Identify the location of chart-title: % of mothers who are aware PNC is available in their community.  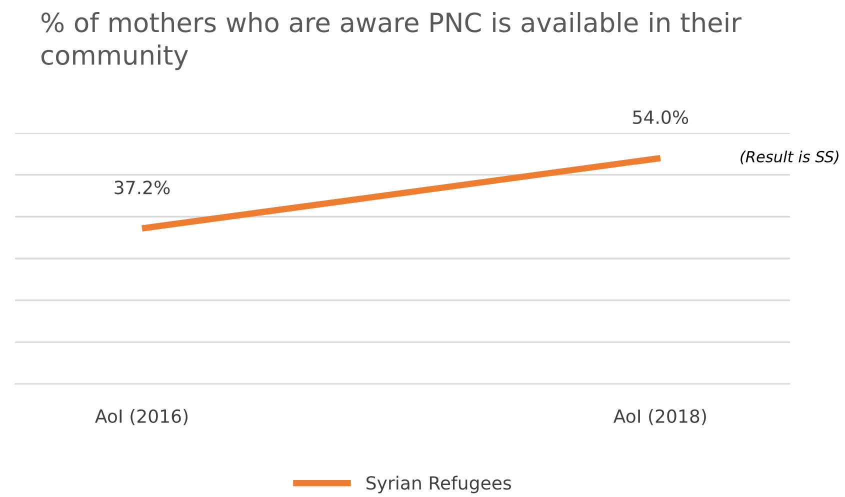
(391, 41).